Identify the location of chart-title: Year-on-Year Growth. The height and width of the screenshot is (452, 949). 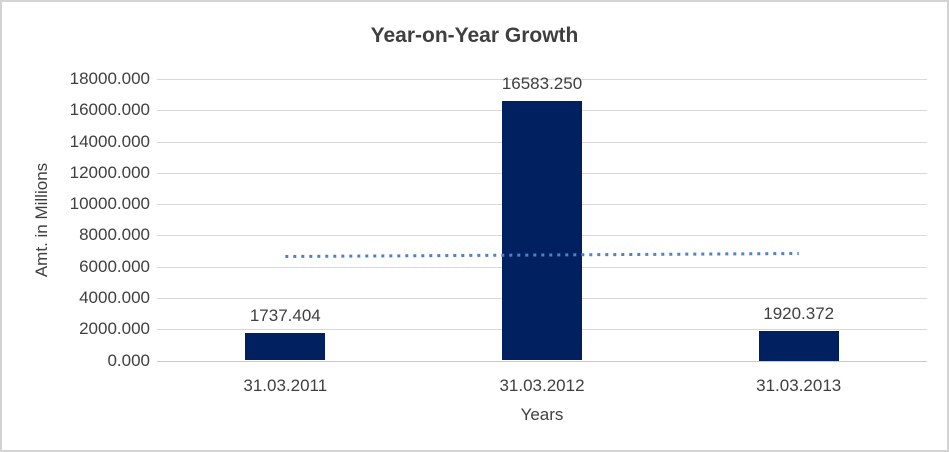
(474, 35).